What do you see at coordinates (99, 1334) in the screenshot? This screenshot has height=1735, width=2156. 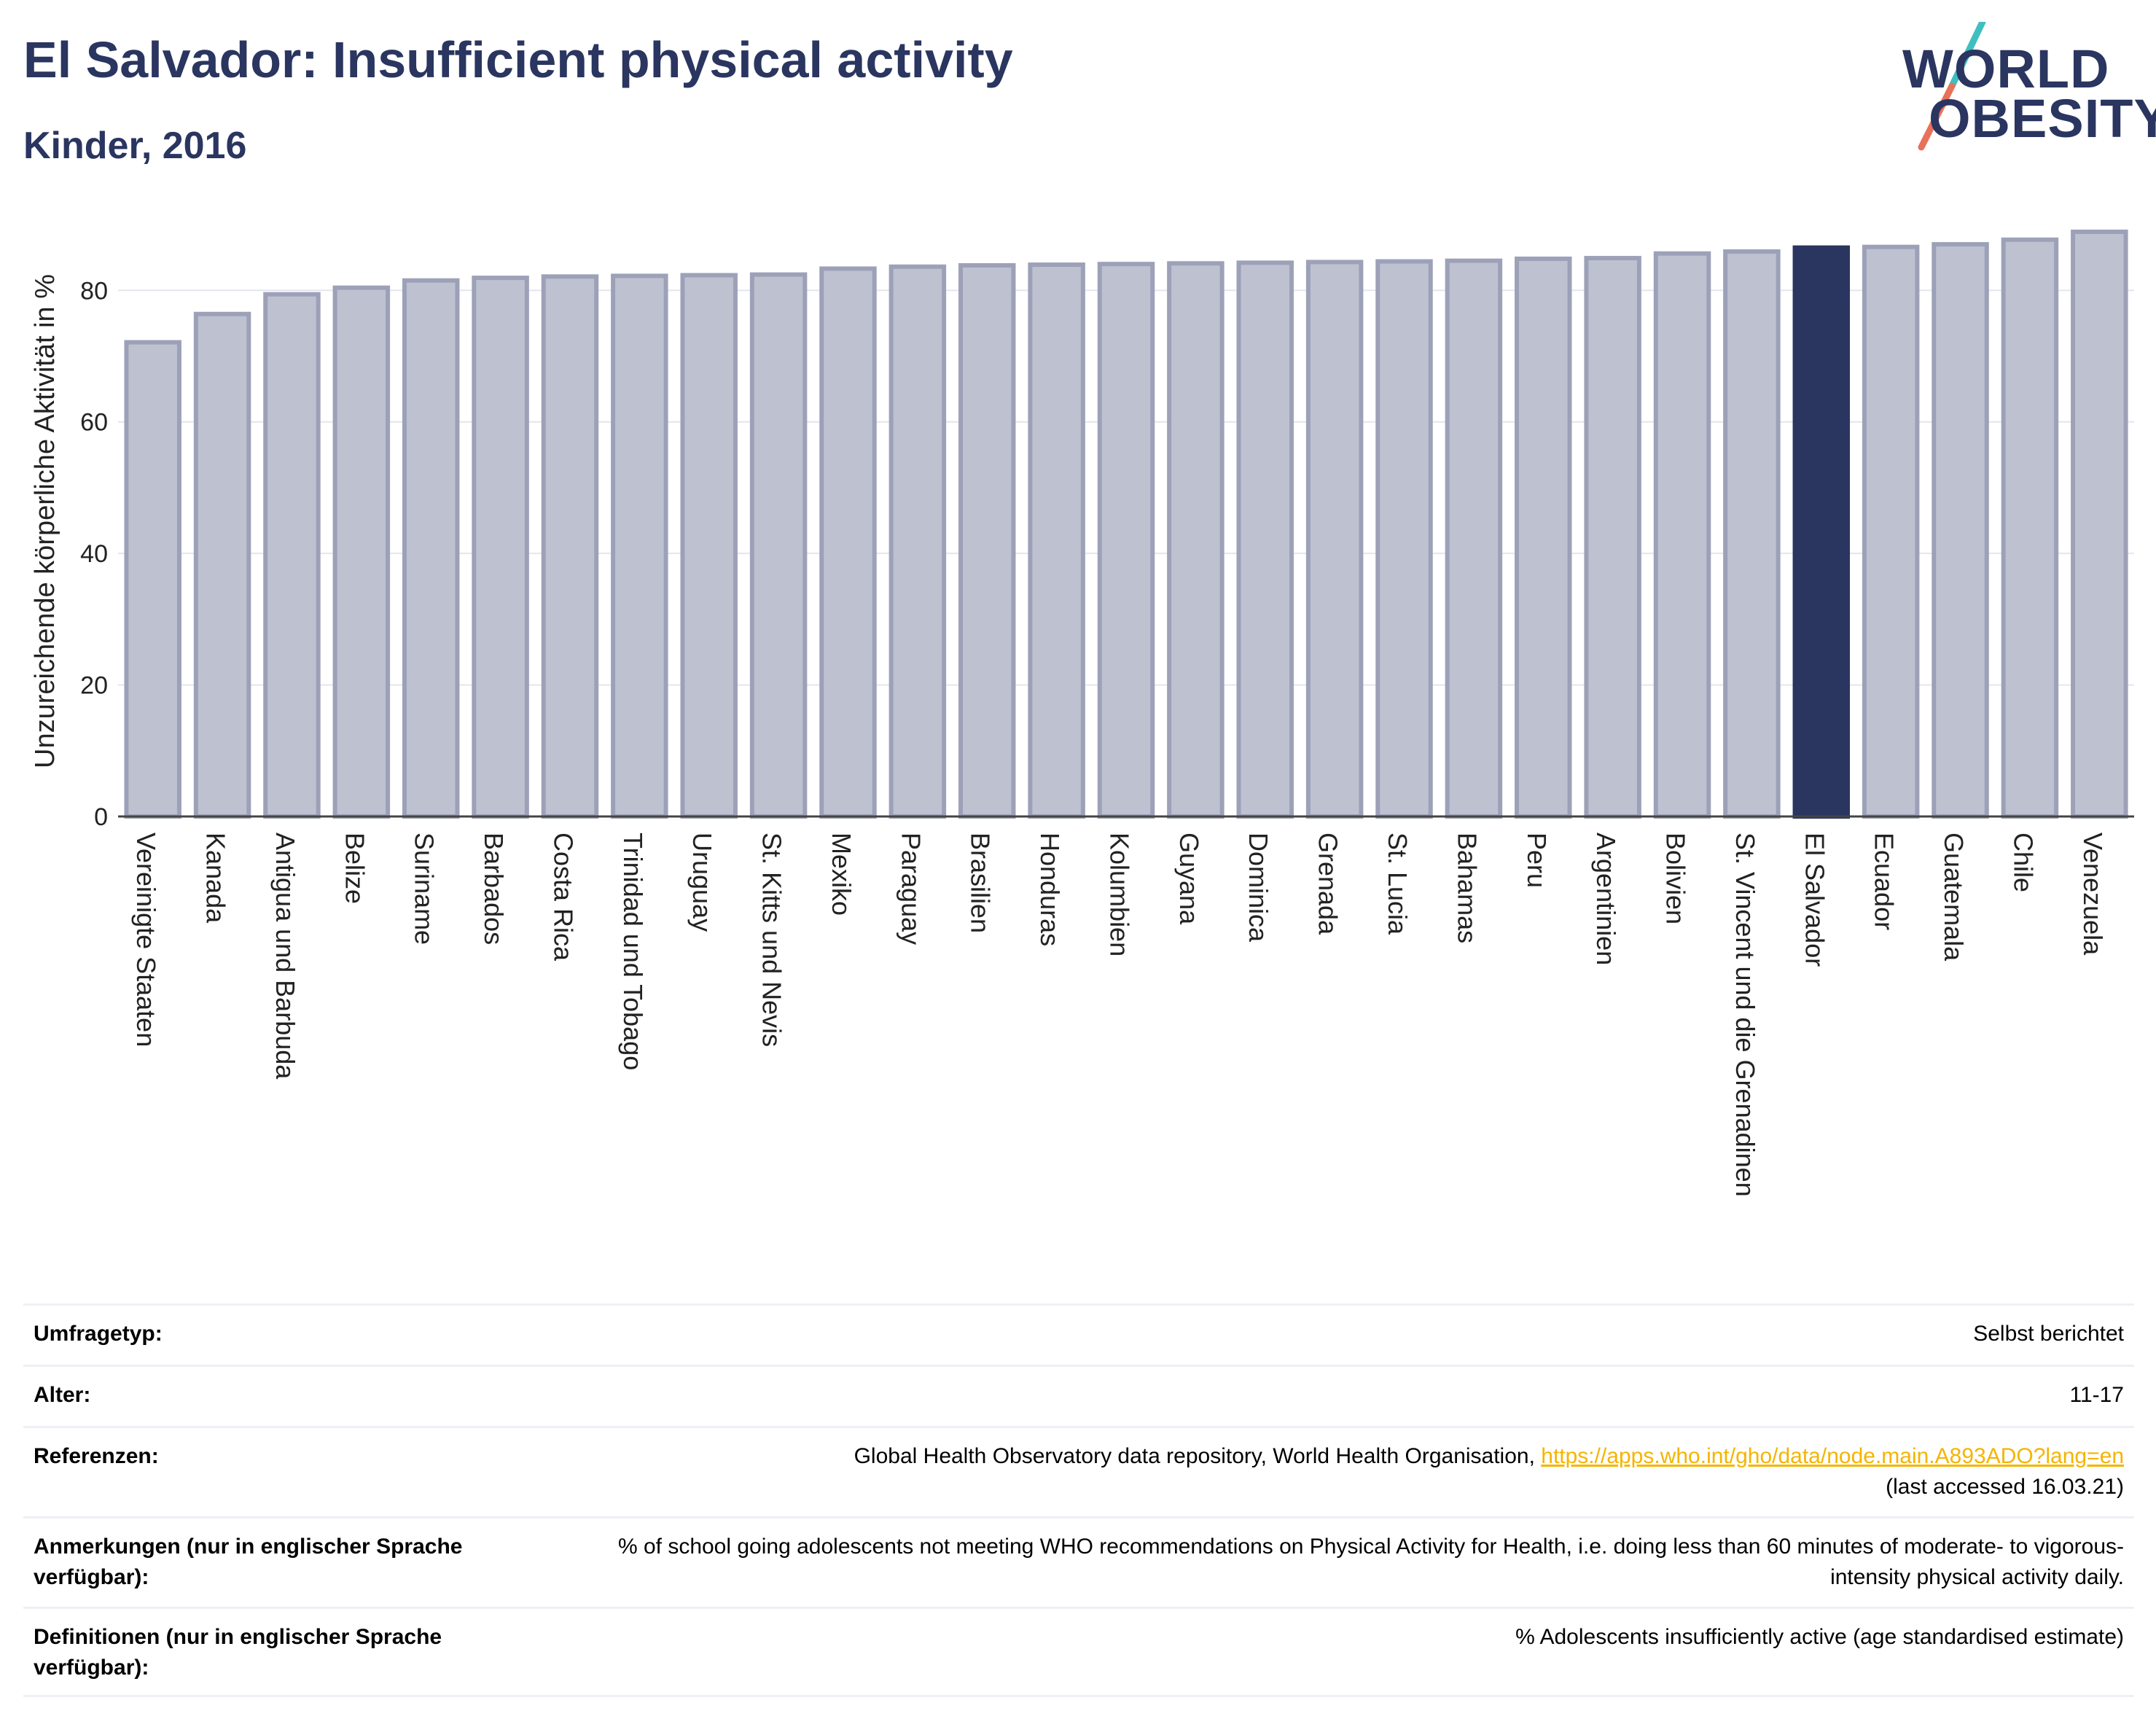 I see `survey-label: Umfragetyp:` at bounding box center [99, 1334].